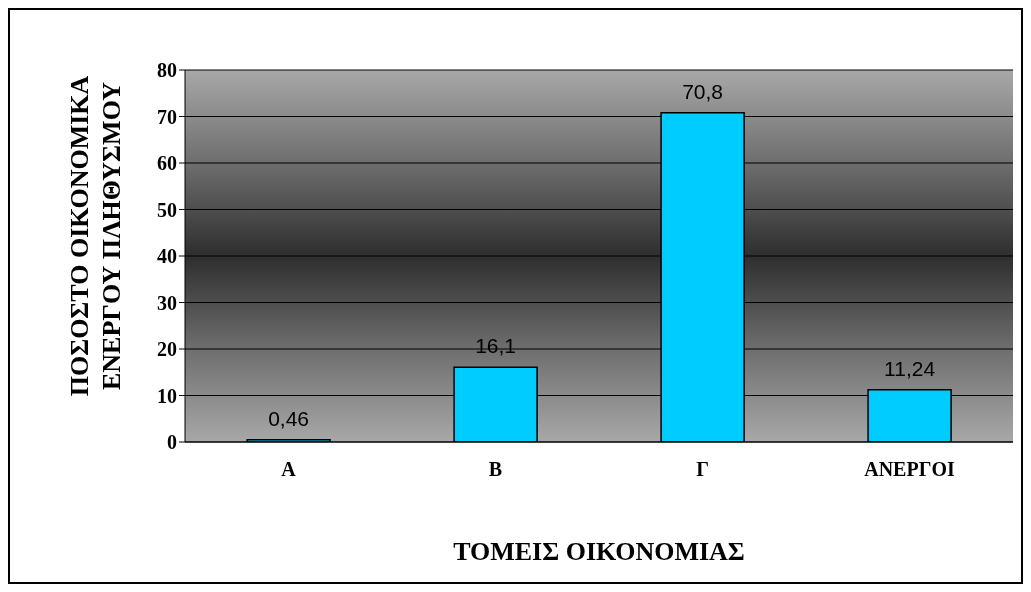 This screenshot has height=592, width=1031. Describe the element at coordinates (167, 256) in the screenshot. I see `y-tick-label: 40` at that location.